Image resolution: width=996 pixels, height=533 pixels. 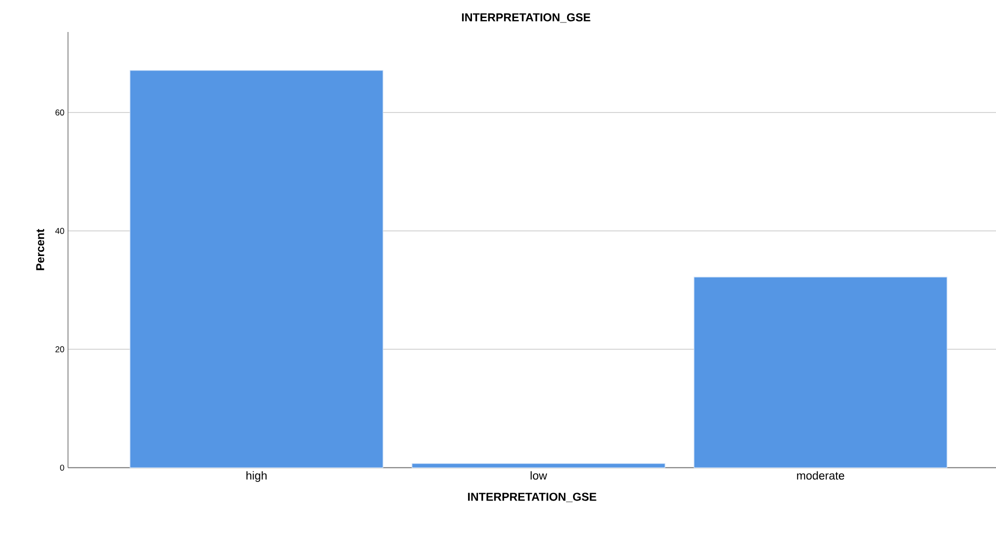 I want to click on y-tick-label: 60, so click(x=60, y=113).